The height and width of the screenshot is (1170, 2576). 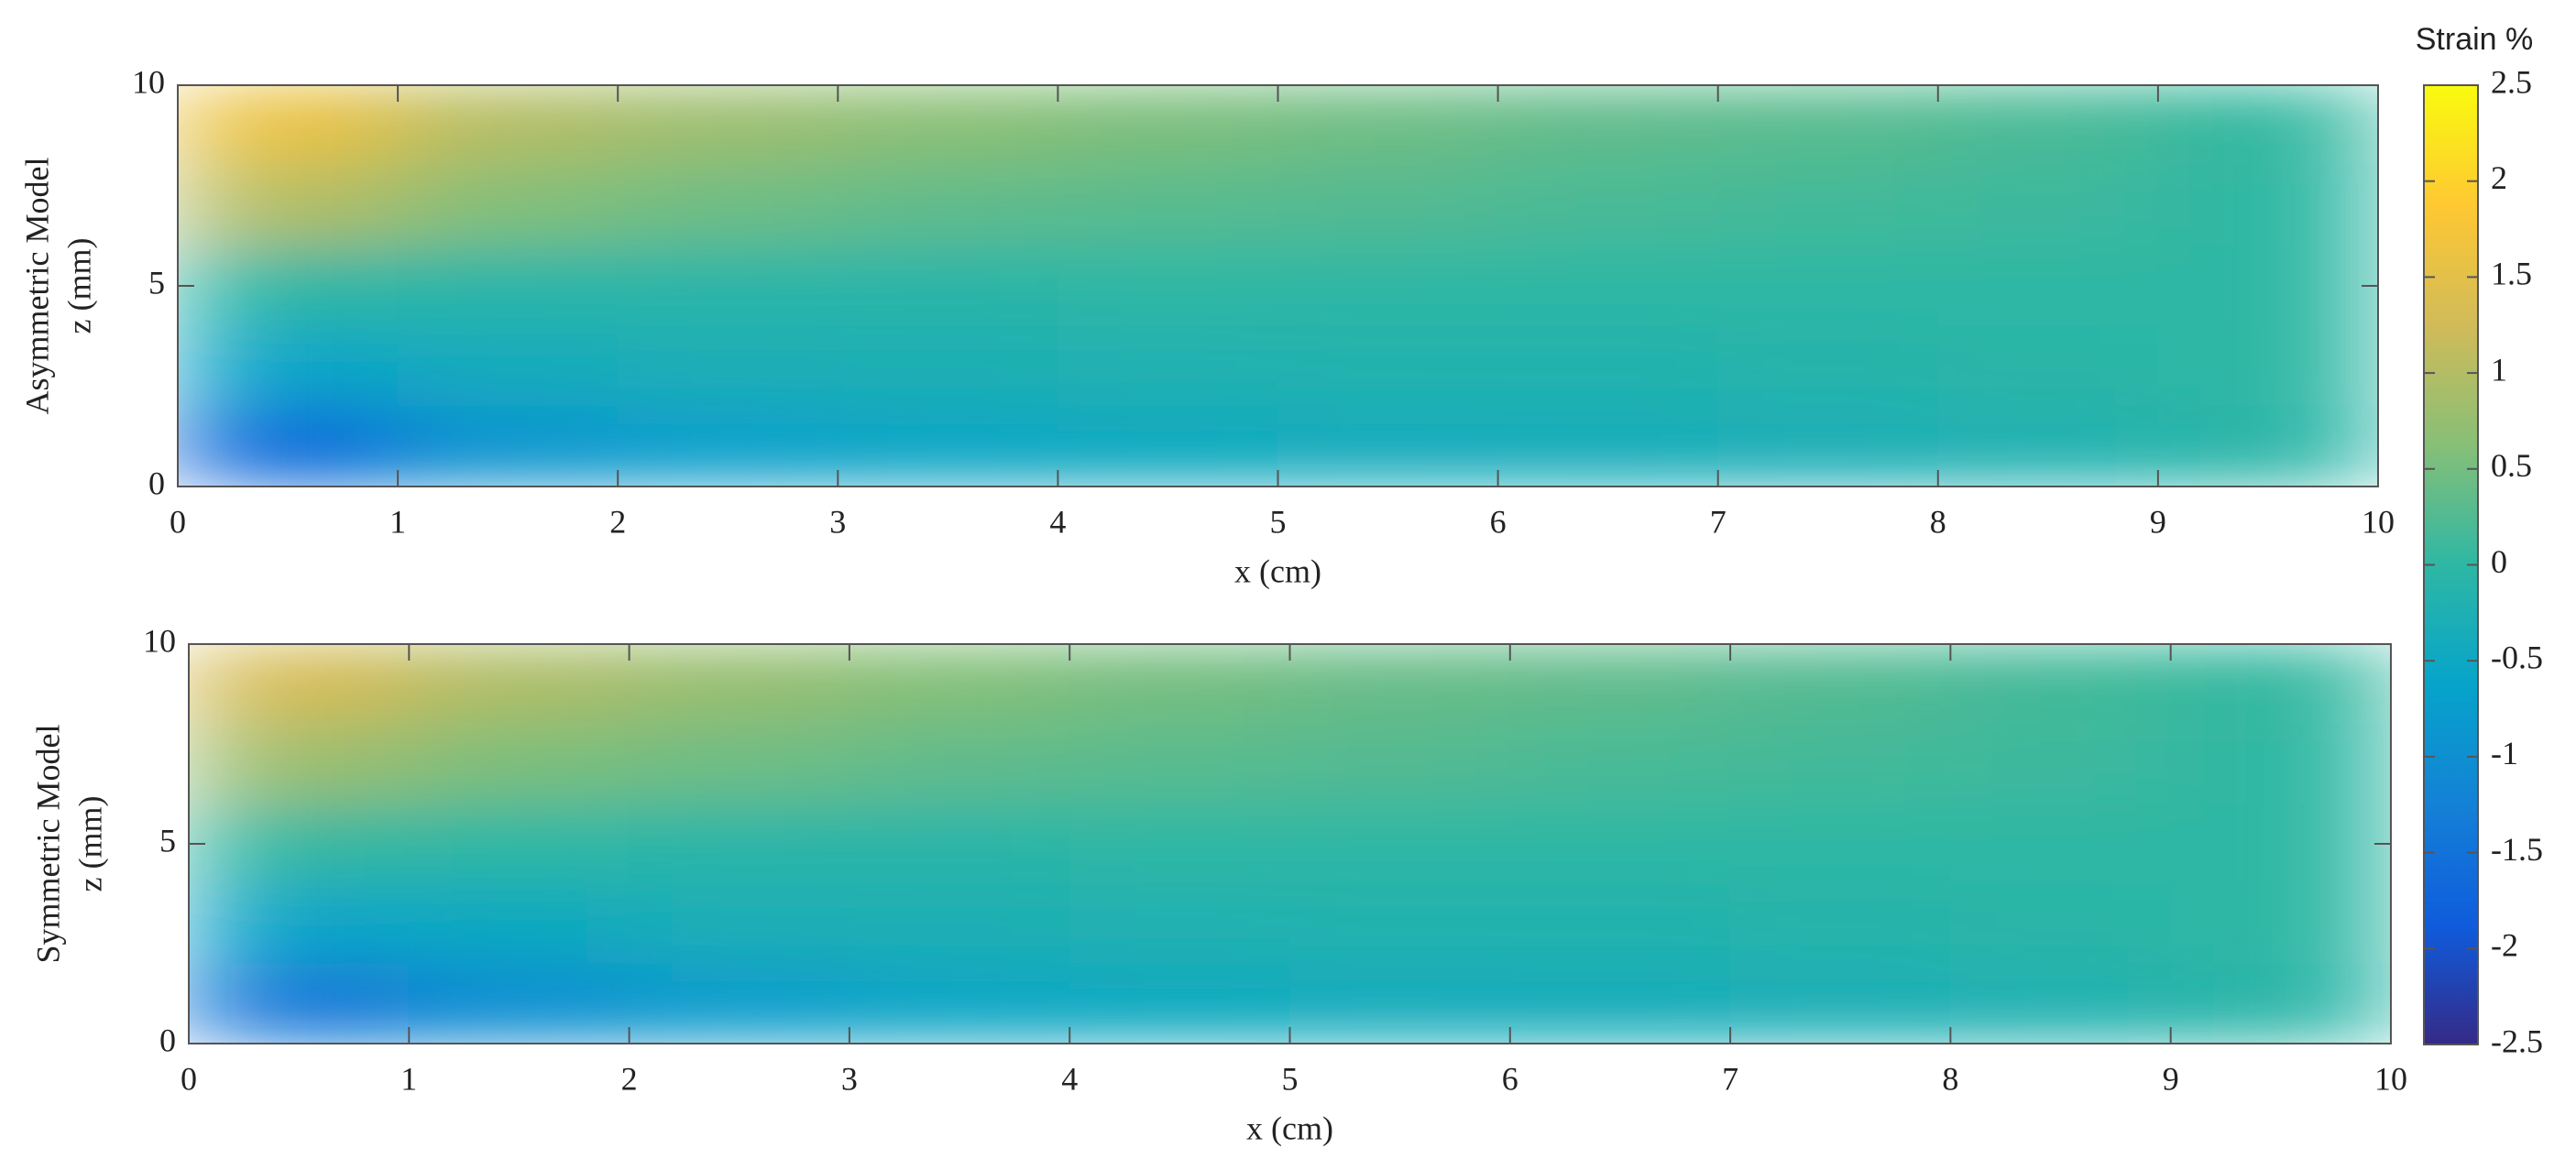 I want to click on y-tick-label: 5, so click(x=167, y=840).